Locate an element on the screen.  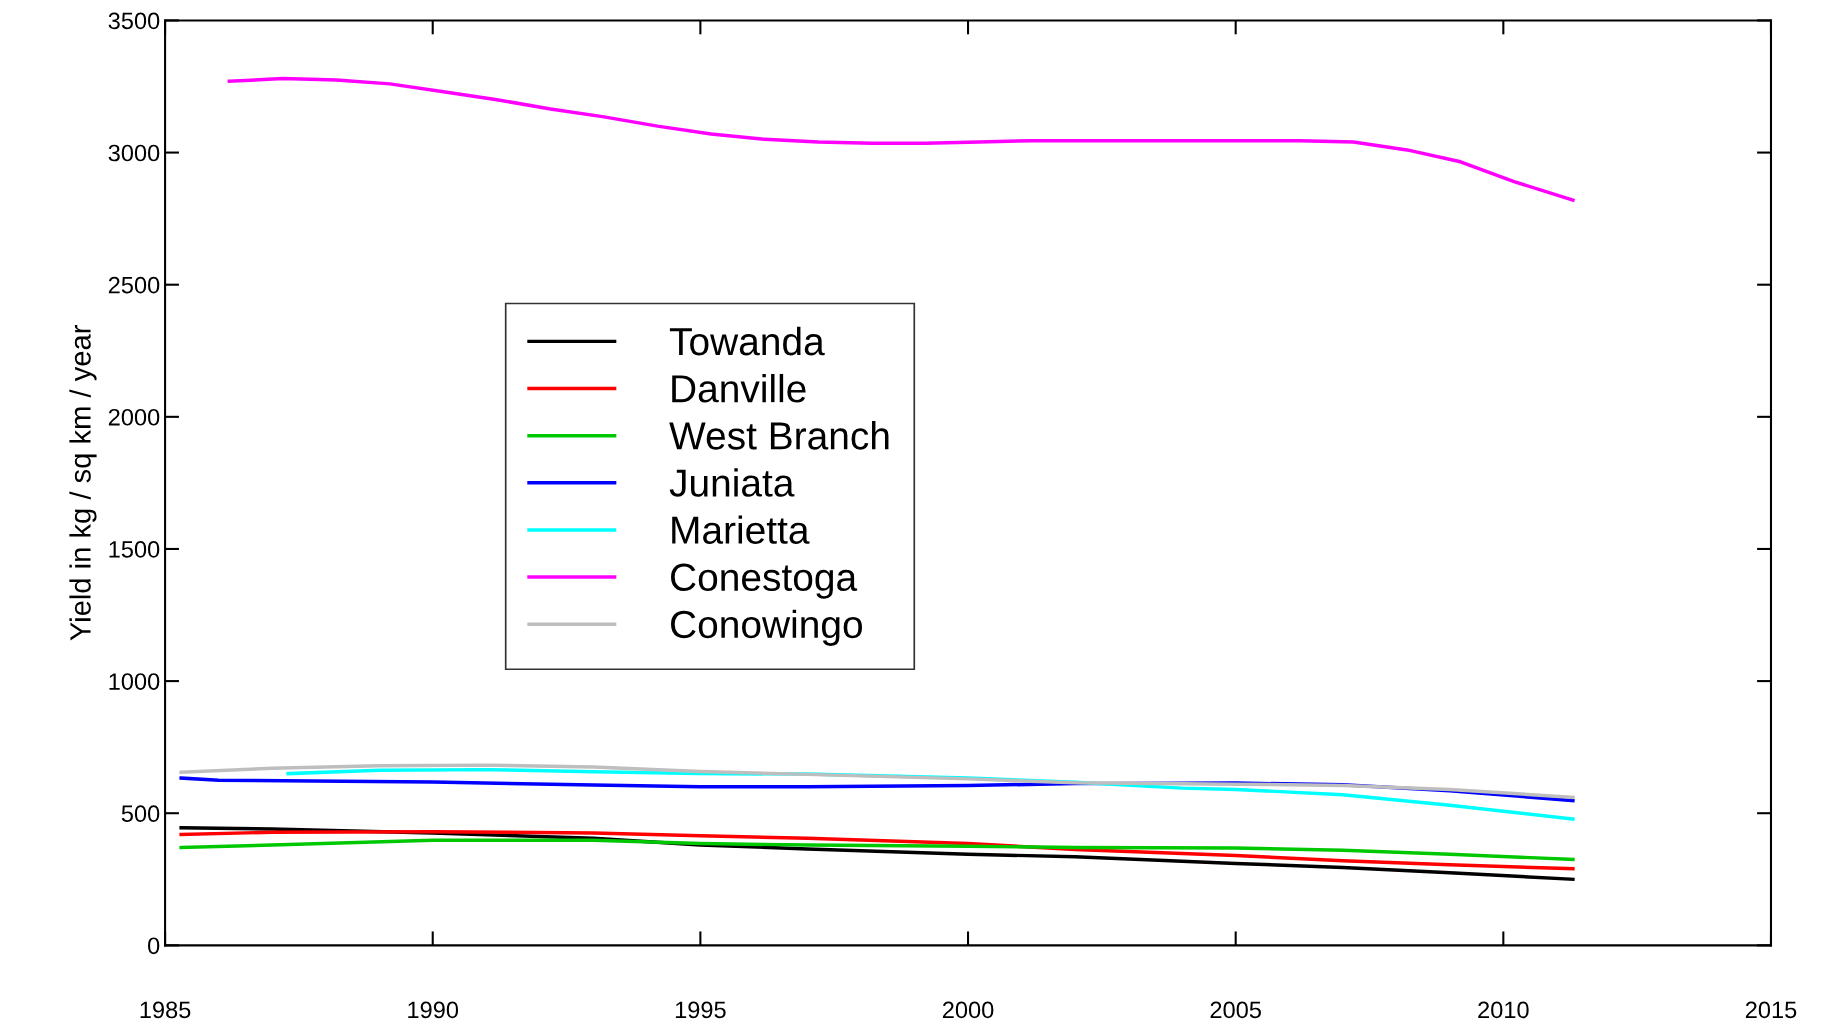
y-tick-label: 0 is located at coordinates (154, 946).